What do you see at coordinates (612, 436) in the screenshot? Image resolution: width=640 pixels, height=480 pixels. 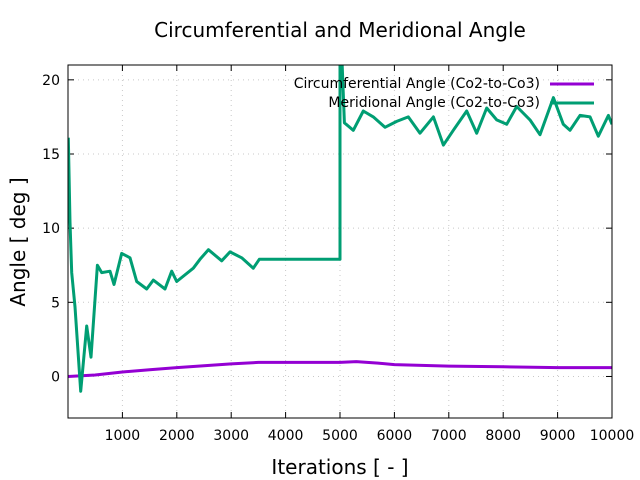 I see `x-tick-label: 10000` at bounding box center [612, 436].